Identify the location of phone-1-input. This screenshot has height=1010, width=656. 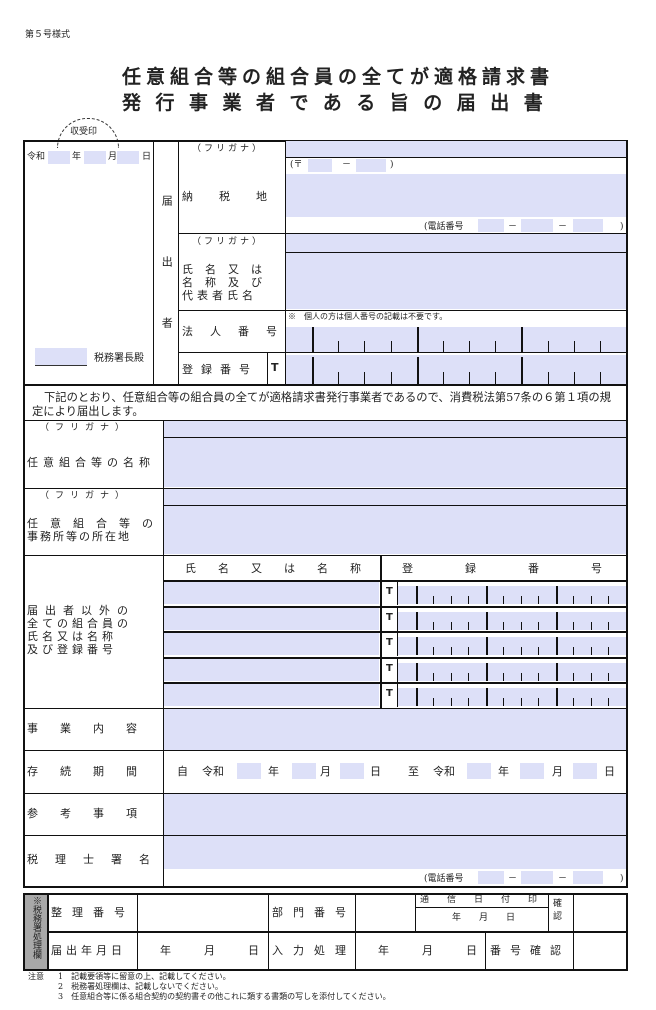
(491, 225).